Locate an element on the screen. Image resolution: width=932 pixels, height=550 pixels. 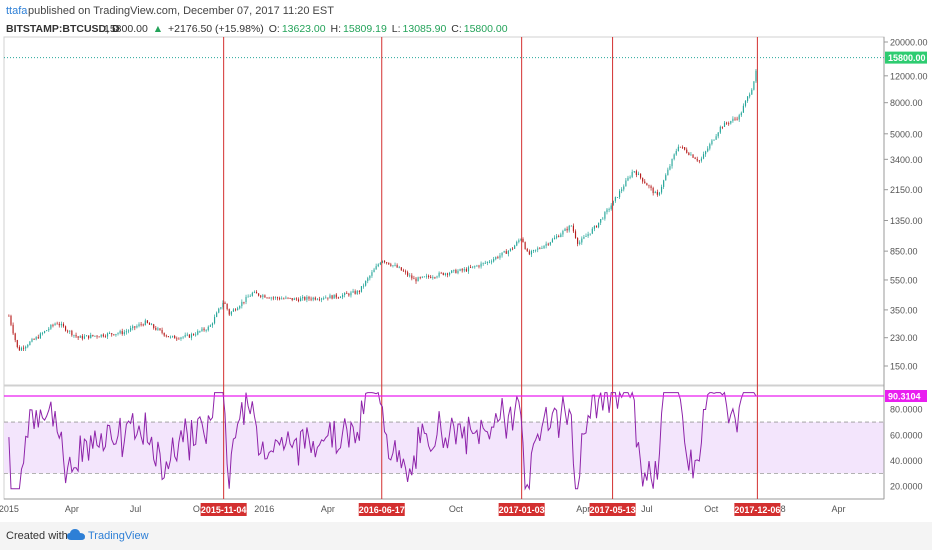
rsi-line is located at coordinates (382, 440).